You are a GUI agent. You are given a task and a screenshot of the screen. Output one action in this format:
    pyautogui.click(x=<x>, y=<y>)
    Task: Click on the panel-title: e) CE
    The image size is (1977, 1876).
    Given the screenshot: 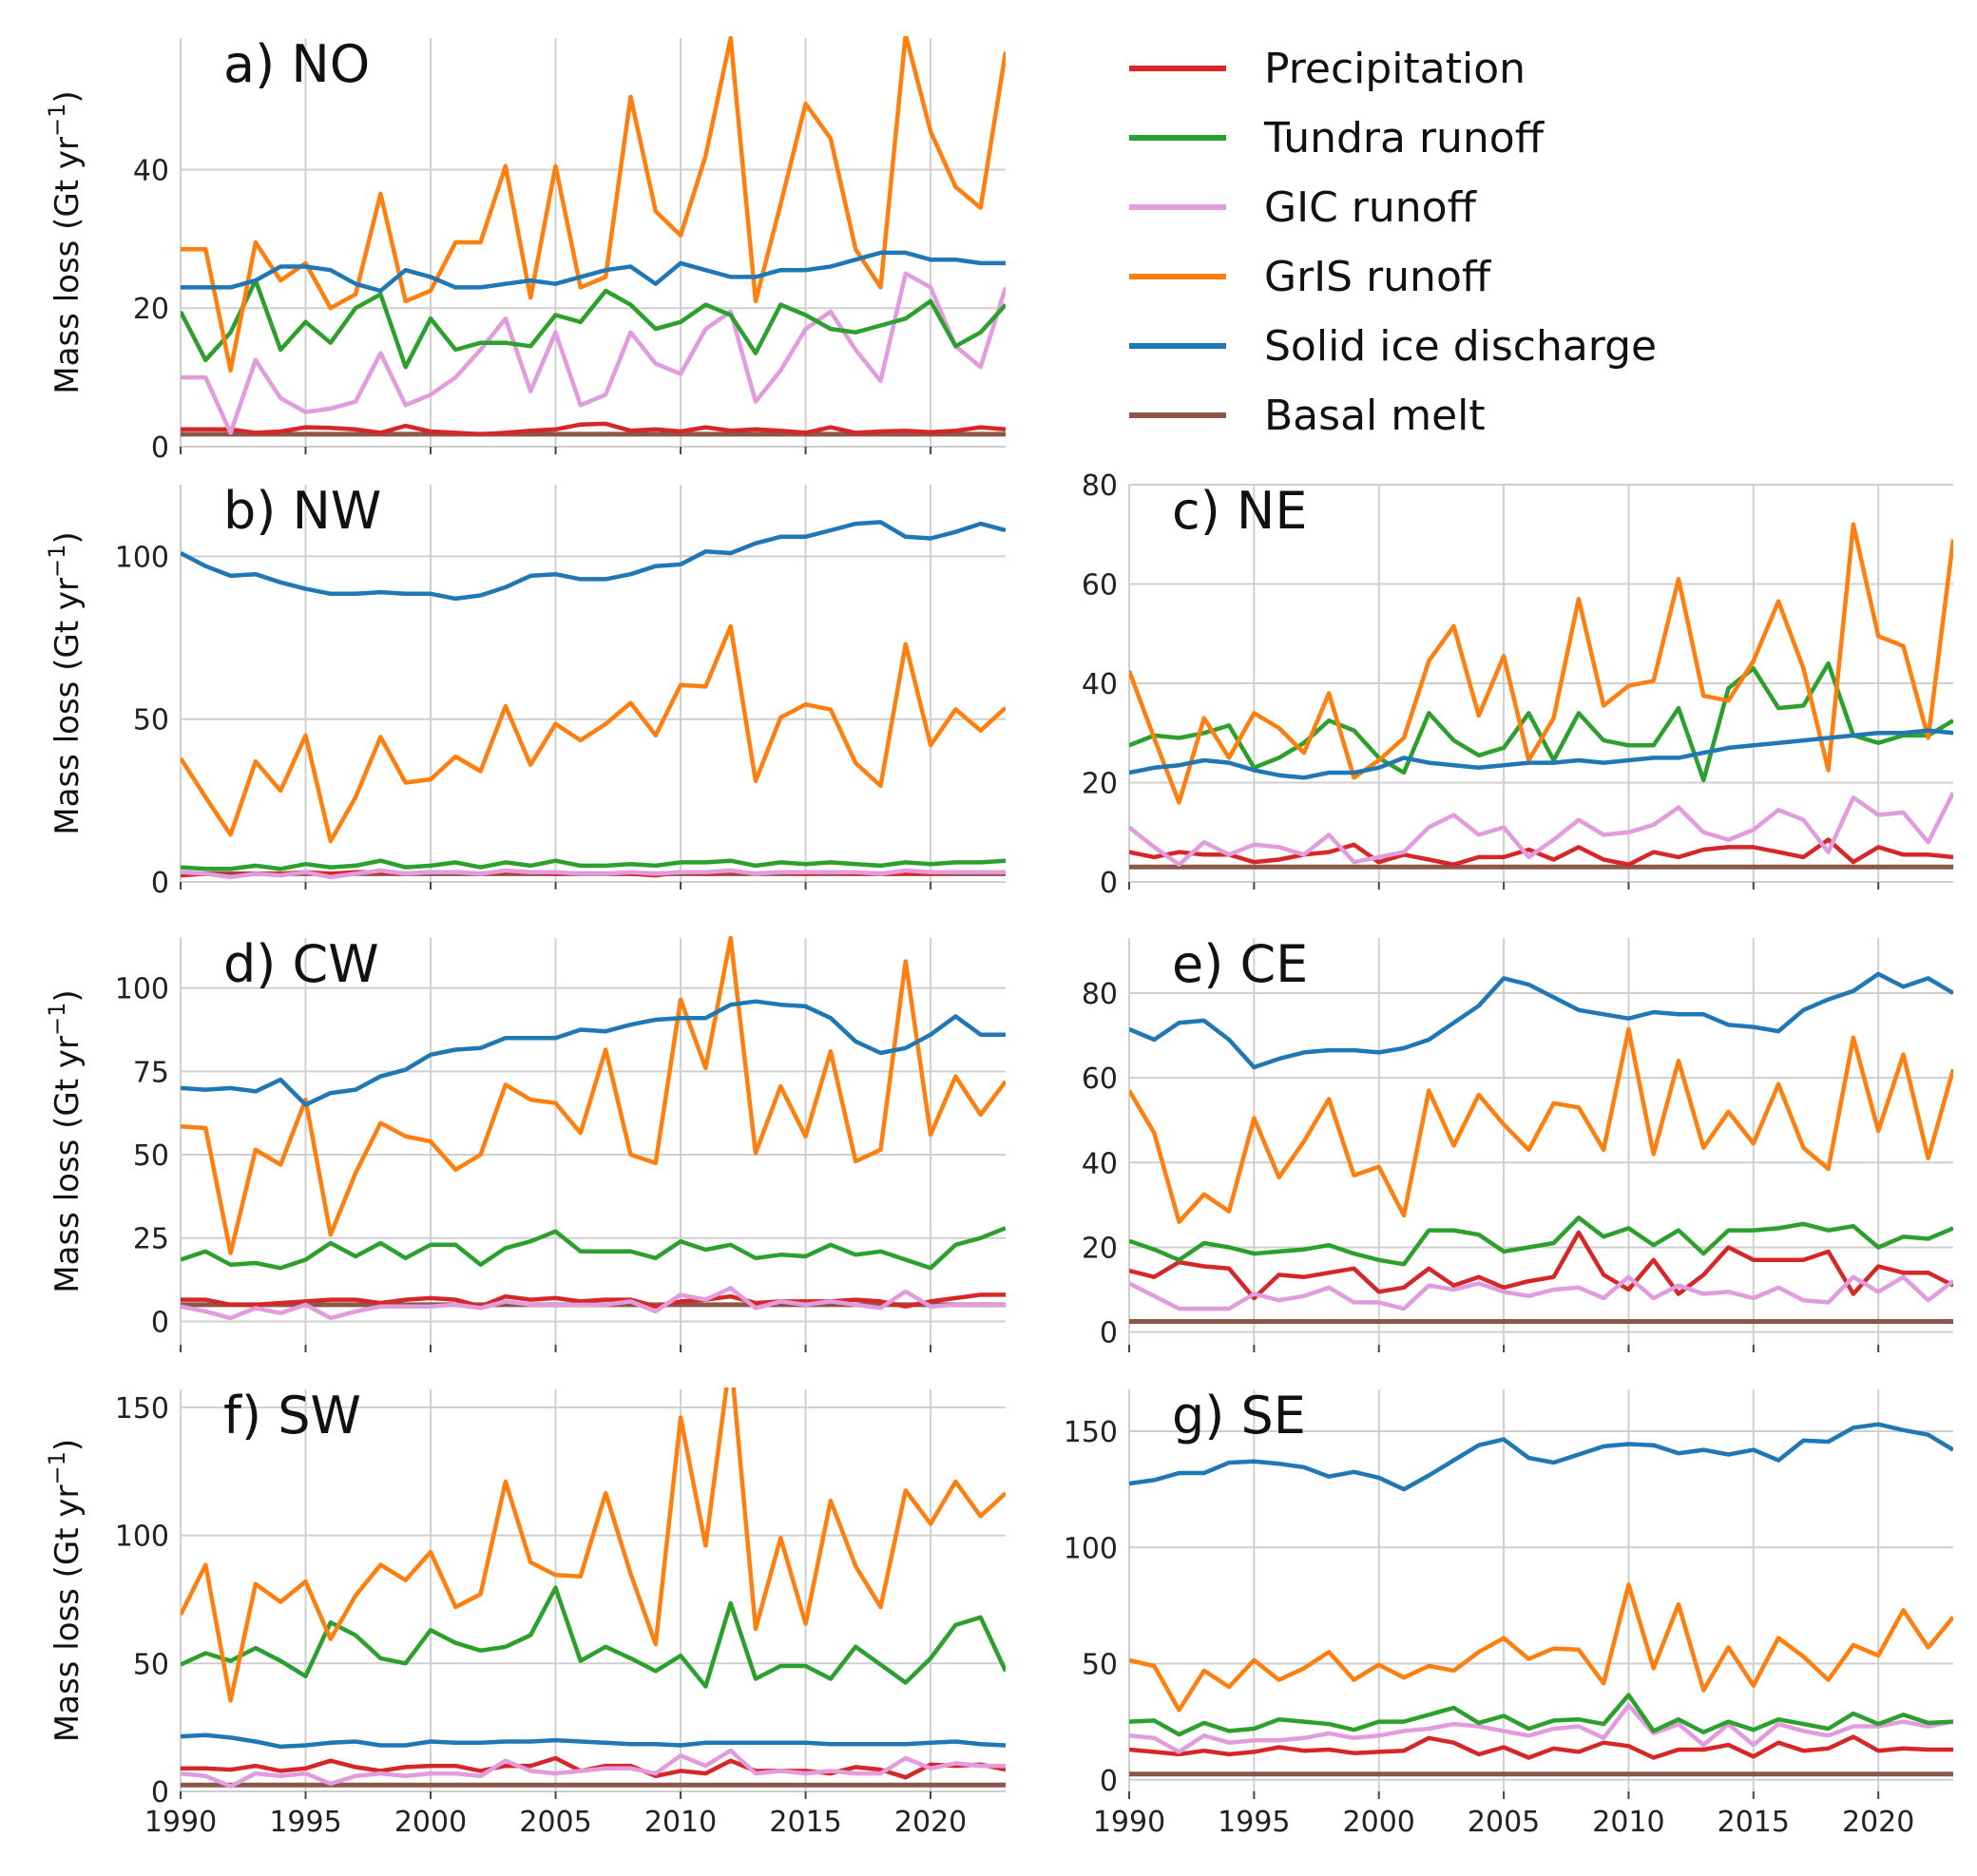 What is the action you would take?
    pyautogui.click(x=1240, y=964)
    